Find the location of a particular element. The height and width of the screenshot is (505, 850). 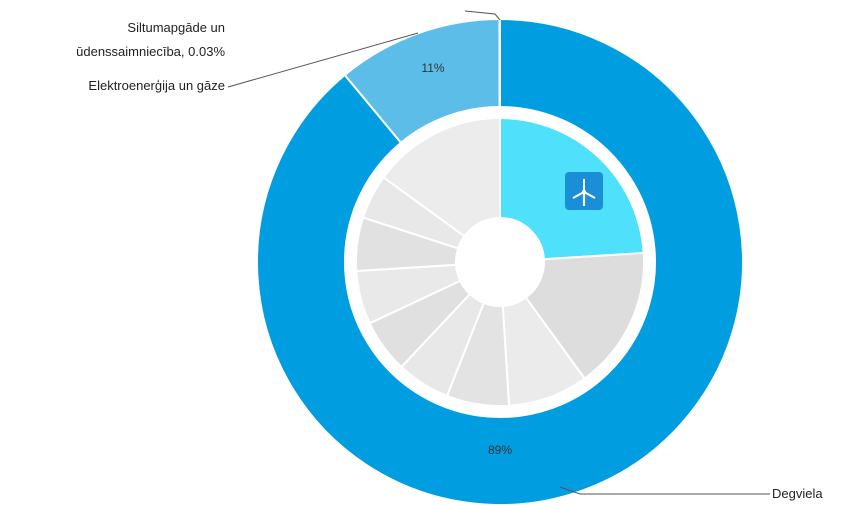

inner-slice is located at coordinates (584, 315).